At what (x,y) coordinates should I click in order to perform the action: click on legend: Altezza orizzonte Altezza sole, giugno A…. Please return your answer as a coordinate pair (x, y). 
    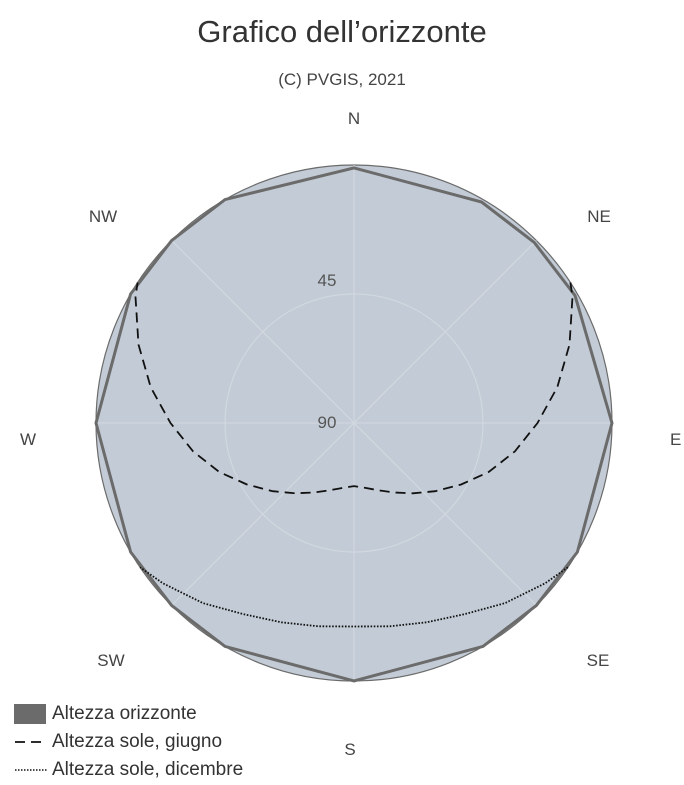
    Looking at the image, I should click on (128, 742).